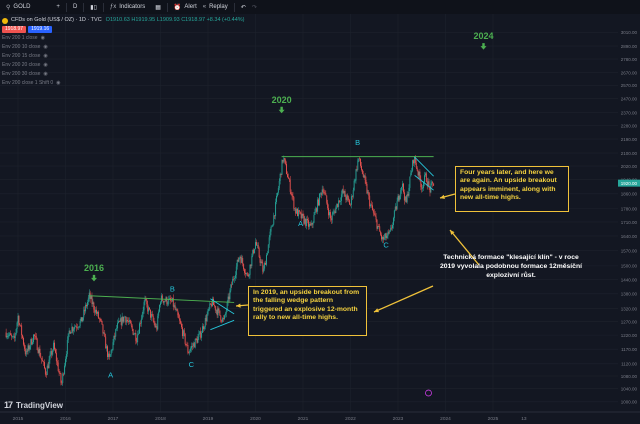 The width and height of the screenshot is (640, 424). I want to click on undo-icon: ↶, so click(243, 7).